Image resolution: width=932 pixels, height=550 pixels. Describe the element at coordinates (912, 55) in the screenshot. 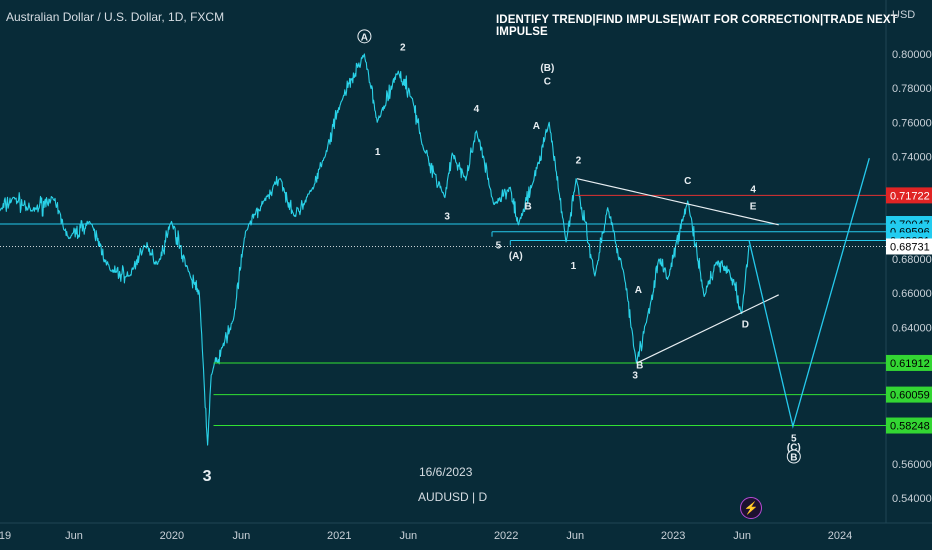

I see `y-tick-label: 0.80000` at that location.